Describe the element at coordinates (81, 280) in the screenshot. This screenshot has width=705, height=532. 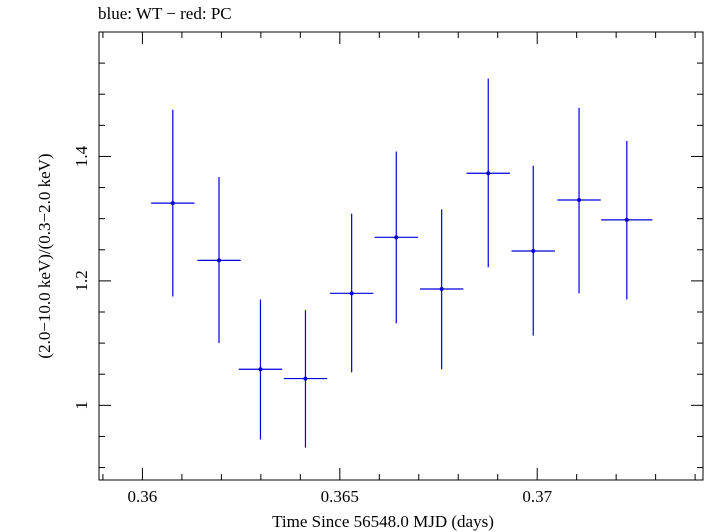
I see `y-tick-label: 1.2` at that location.